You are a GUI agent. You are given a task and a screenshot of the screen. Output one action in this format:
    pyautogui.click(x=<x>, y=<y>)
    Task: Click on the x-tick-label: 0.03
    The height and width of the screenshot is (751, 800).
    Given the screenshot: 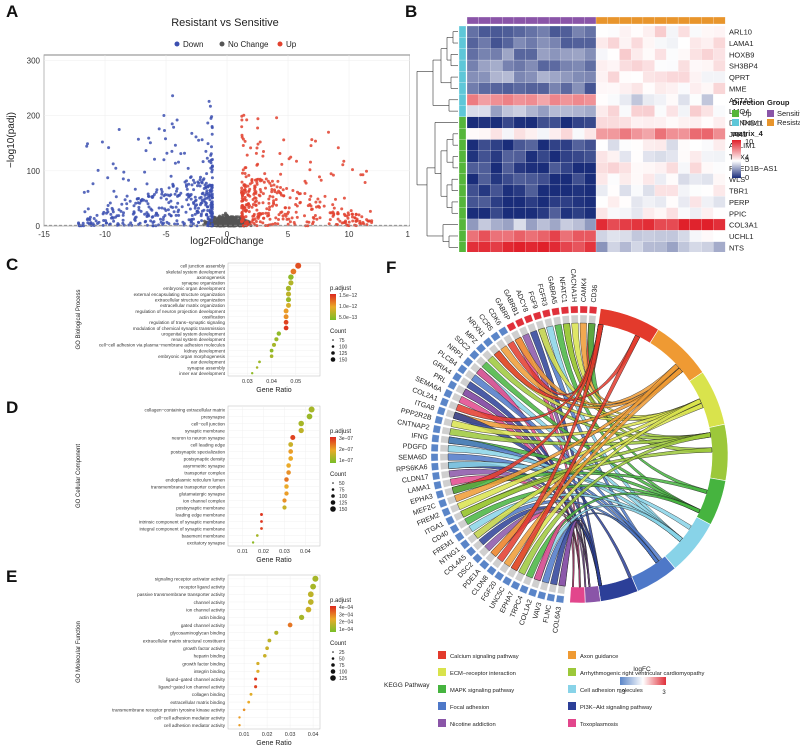 What is the action you would take?
    pyautogui.click(x=247, y=382)
    